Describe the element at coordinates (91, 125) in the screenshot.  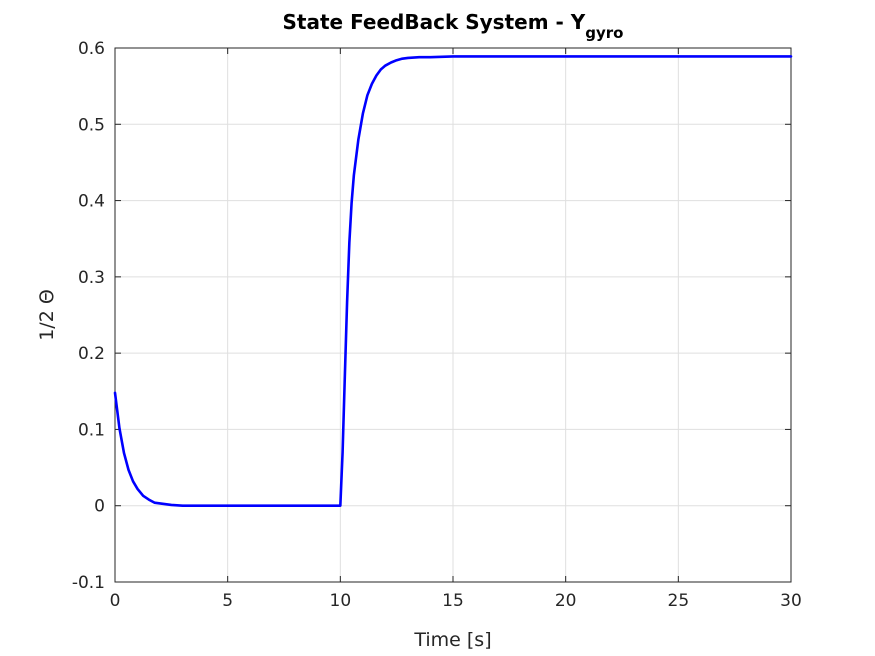
I see `y-tick-label: 0.5` at that location.